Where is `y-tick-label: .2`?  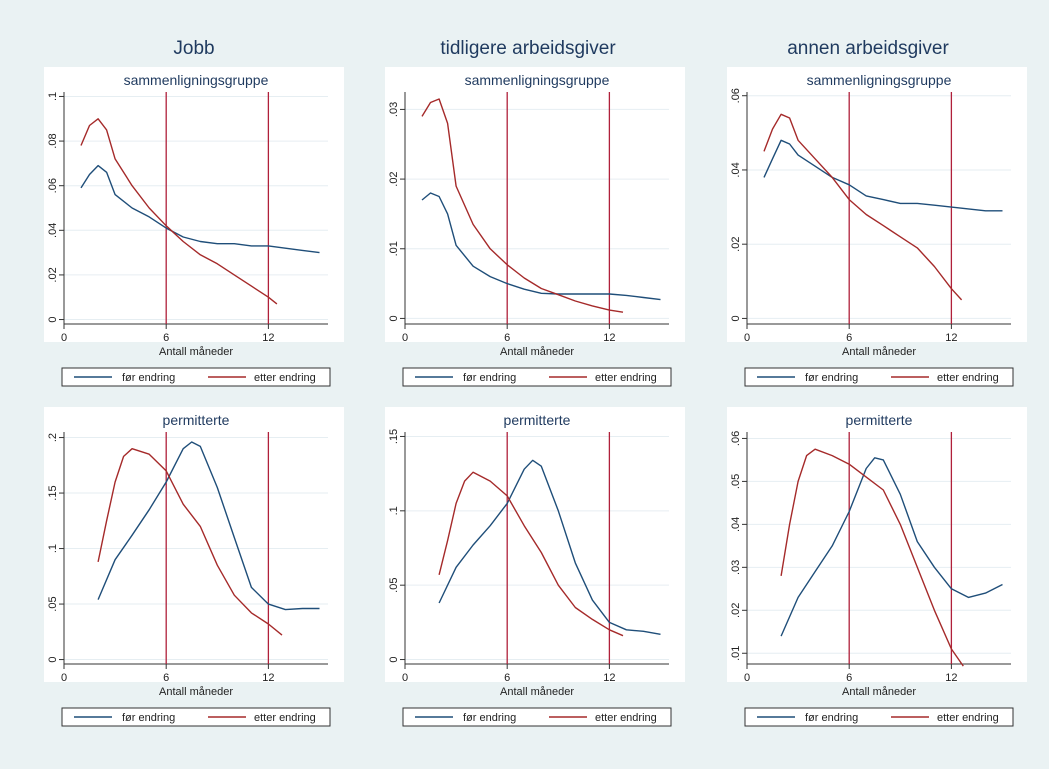 y-tick-label: .2 is located at coordinates (53, 437).